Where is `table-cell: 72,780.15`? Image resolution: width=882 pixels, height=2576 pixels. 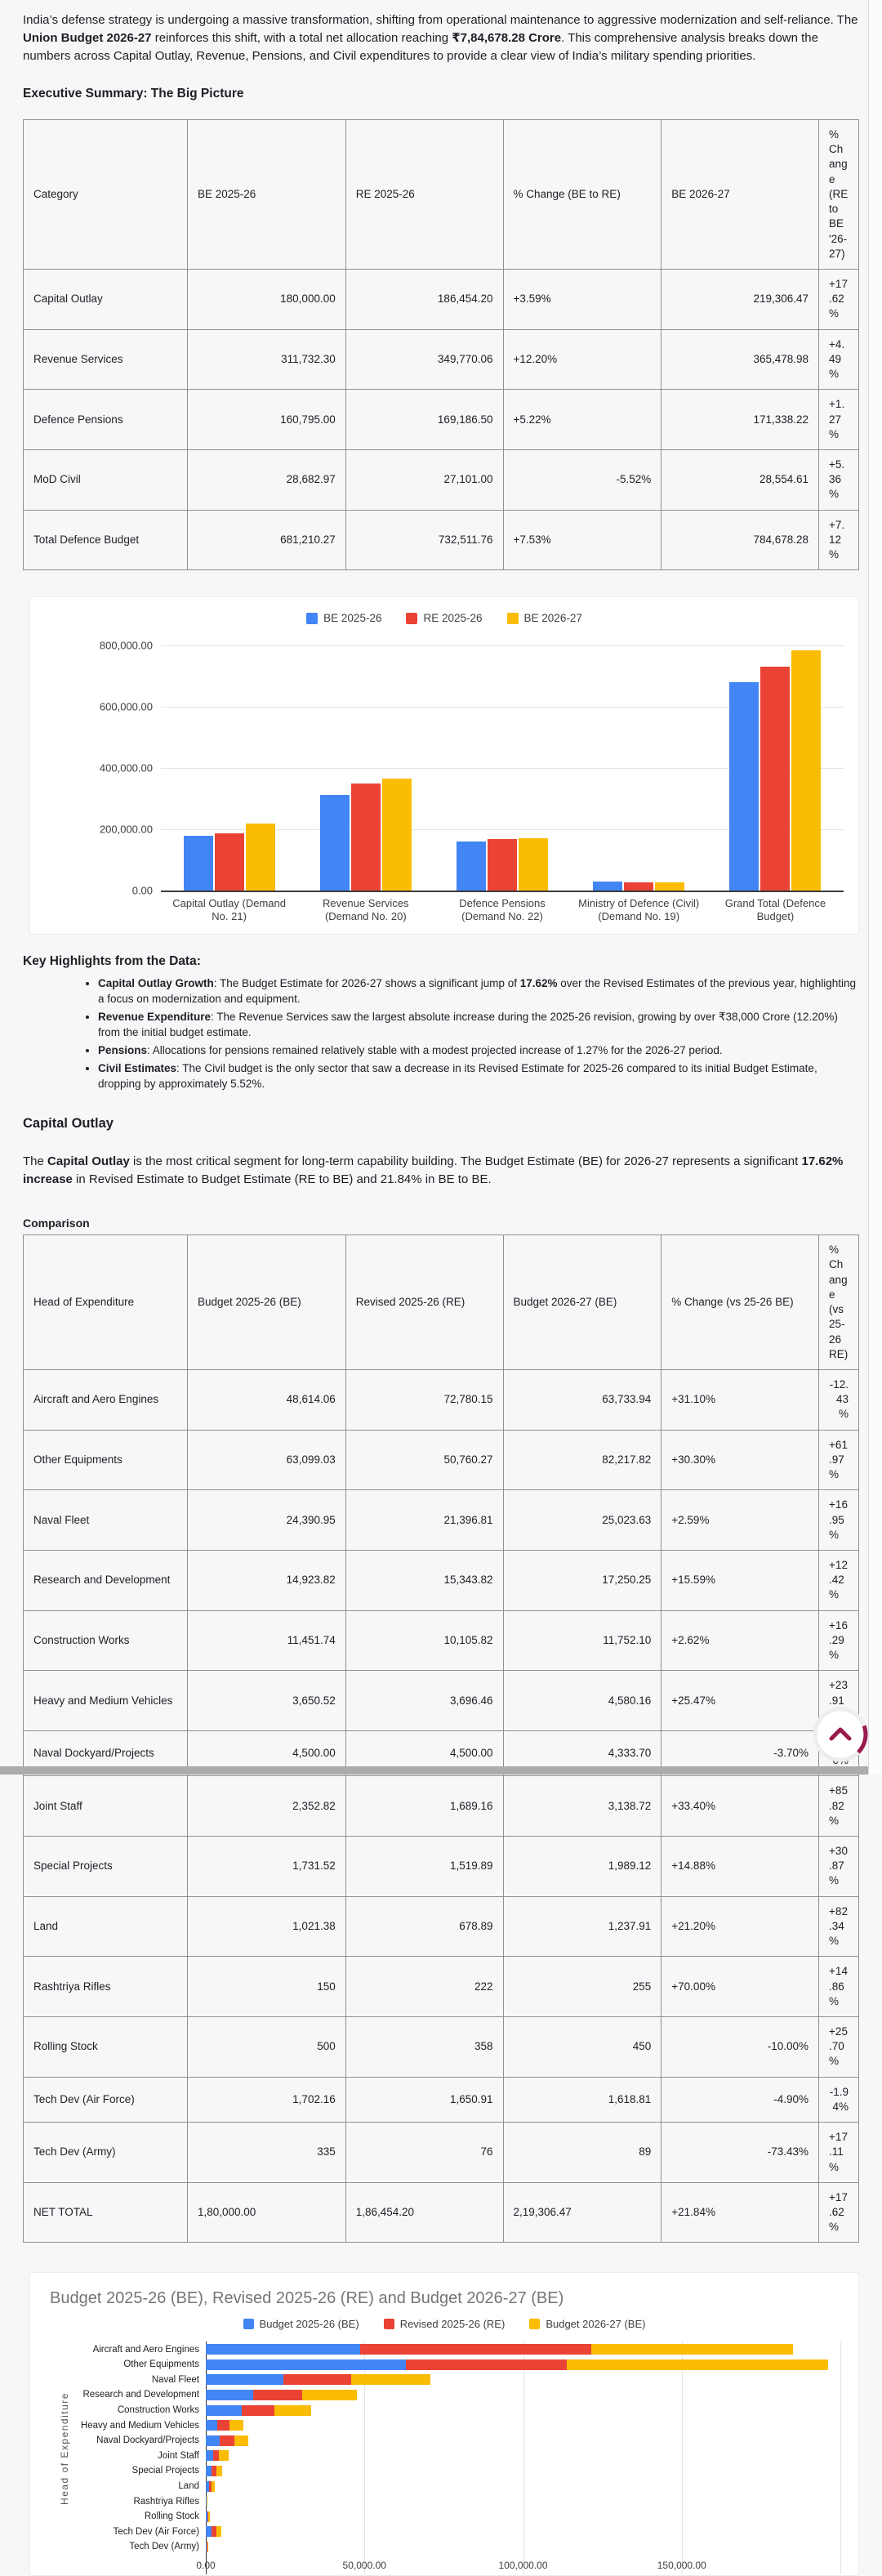 table-cell: 72,780.15 is located at coordinates (424, 1400).